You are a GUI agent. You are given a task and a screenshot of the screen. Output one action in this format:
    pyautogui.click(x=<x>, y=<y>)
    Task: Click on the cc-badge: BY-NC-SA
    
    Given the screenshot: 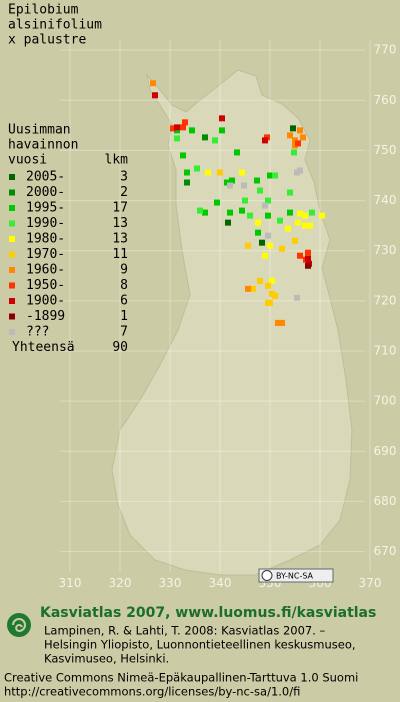 What is the action you would take?
    pyautogui.click(x=296, y=575)
    